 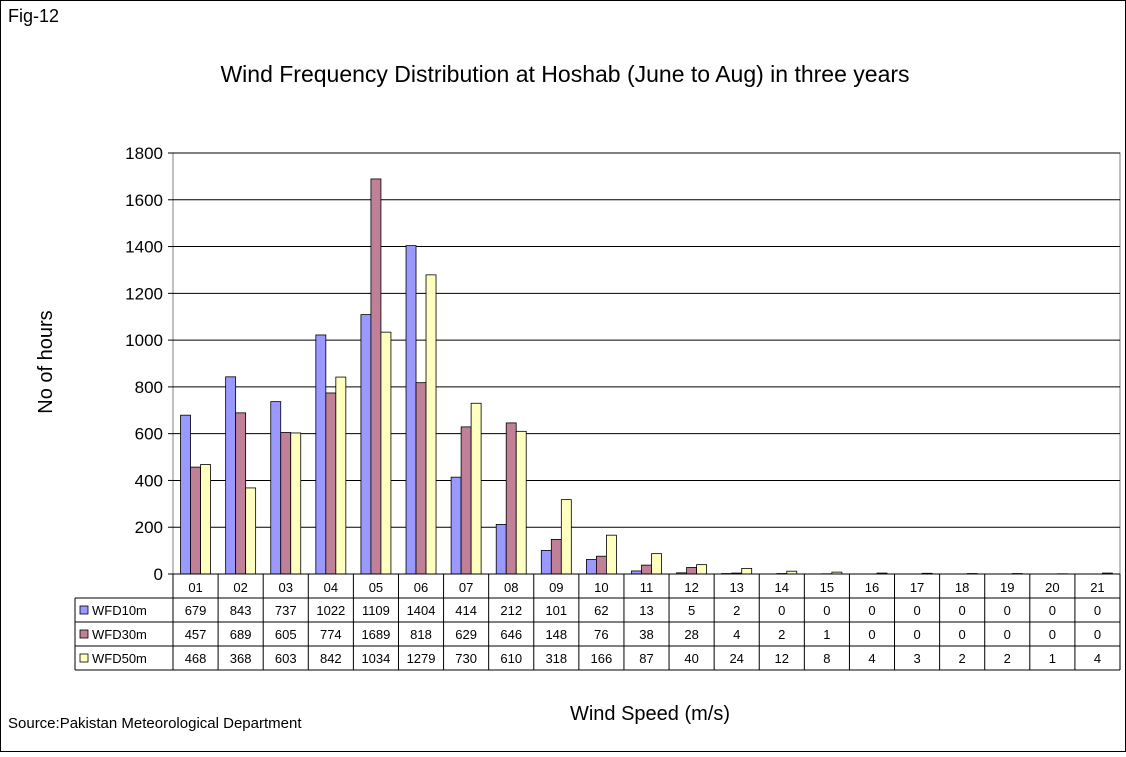 What do you see at coordinates (330, 610) in the screenshot?
I see `table-cell: 1022` at bounding box center [330, 610].